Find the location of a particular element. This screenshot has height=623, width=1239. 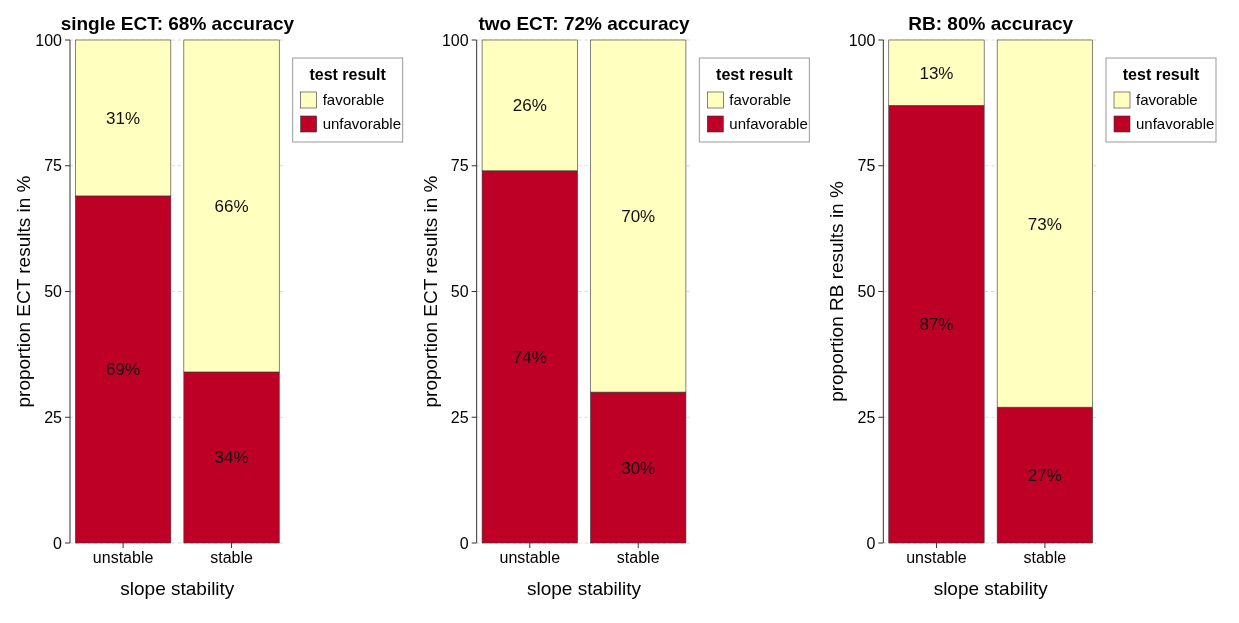

data-label: 26% is located at coordinates (529, 106).